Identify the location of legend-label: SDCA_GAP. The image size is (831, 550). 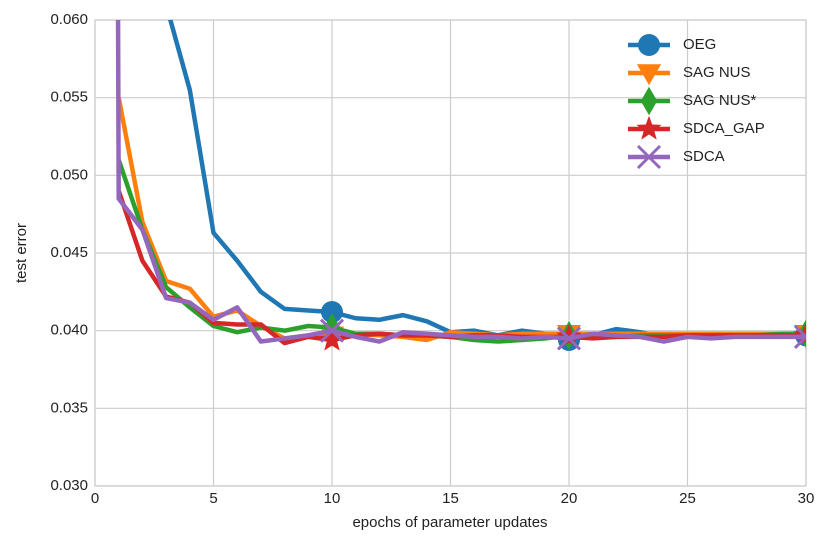
(724, 128).